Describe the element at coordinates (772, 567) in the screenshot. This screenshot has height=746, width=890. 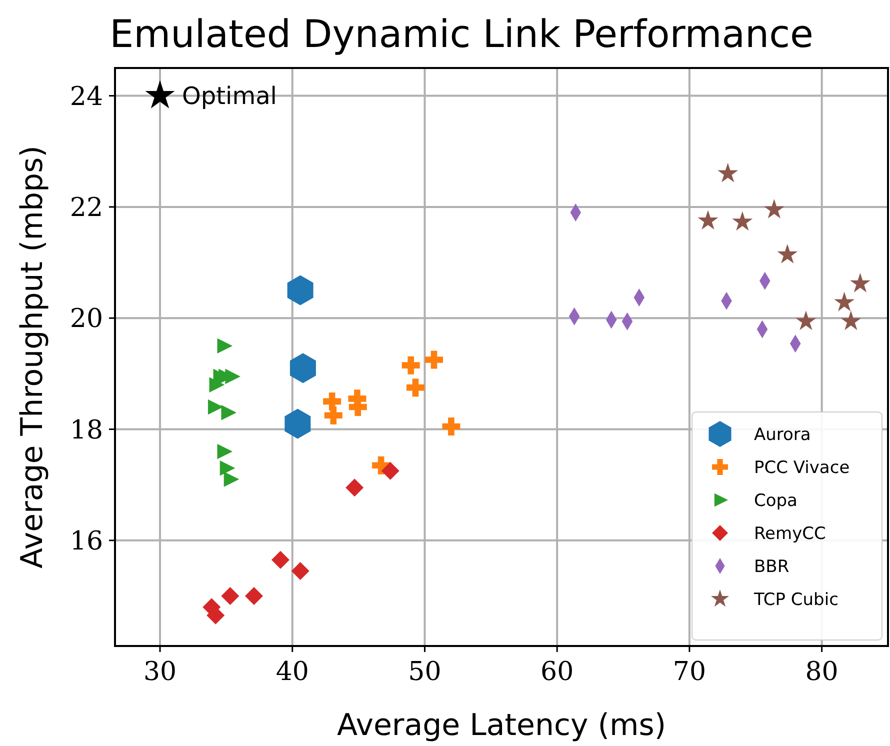
I see `legend-label: BBR` at that location.